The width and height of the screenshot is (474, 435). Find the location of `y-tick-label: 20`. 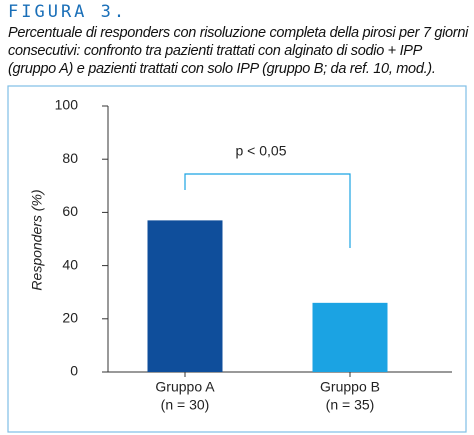

y-tick-label: 20 is located at coordinates (70, 318).